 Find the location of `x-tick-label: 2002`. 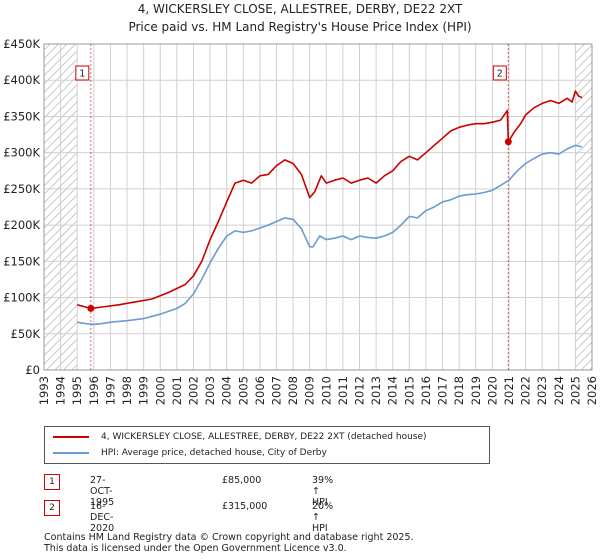

x-tick-label: 2002 is located at coordinates (193, 390).